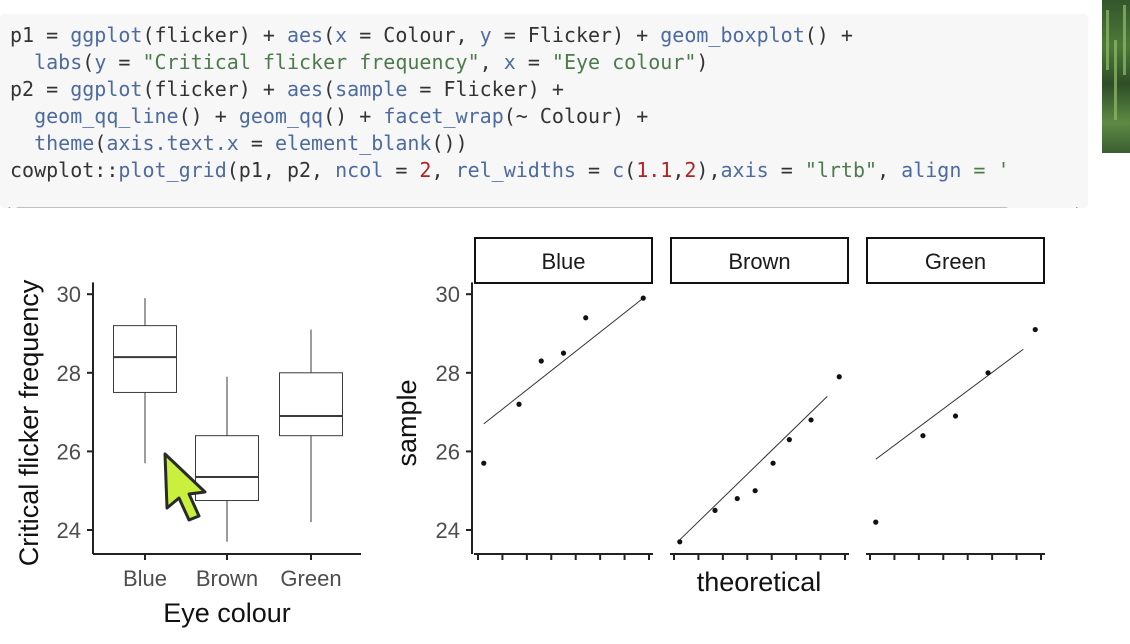  Describe the element at coordinates (311, 404) in the screenshot. I see `box-green` at that location.